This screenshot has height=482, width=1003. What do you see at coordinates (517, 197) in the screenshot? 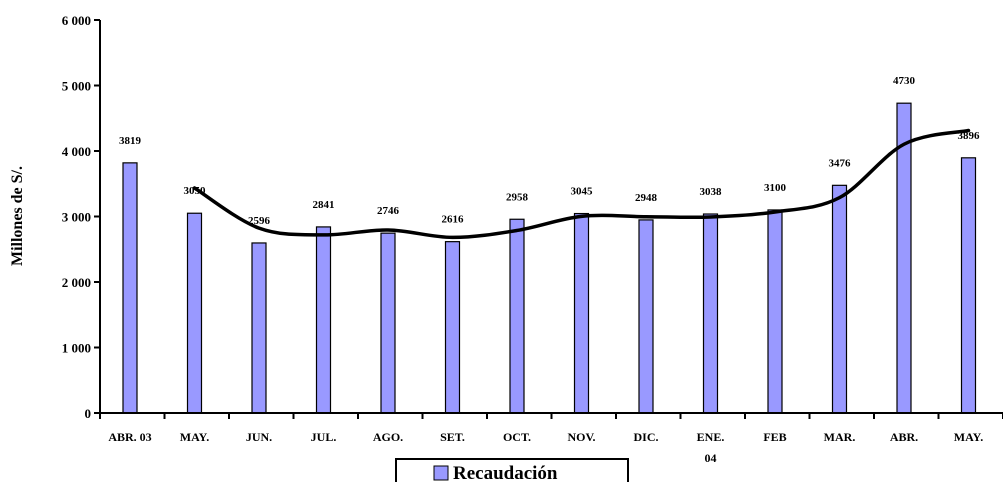
I see `data-label: 2958` at bounding box center [517, 197].